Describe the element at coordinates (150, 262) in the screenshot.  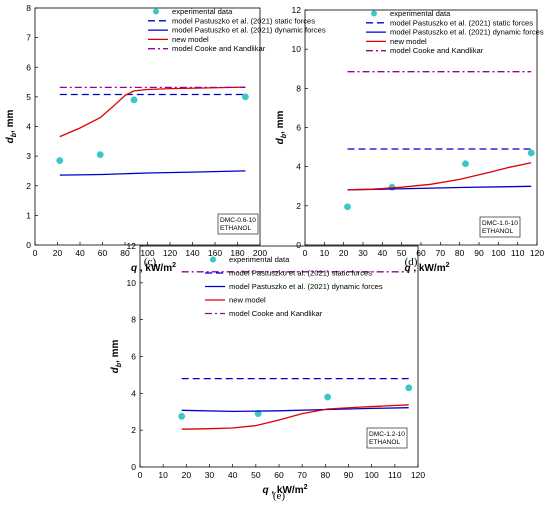
I see `panel-label: (c)` at that location.